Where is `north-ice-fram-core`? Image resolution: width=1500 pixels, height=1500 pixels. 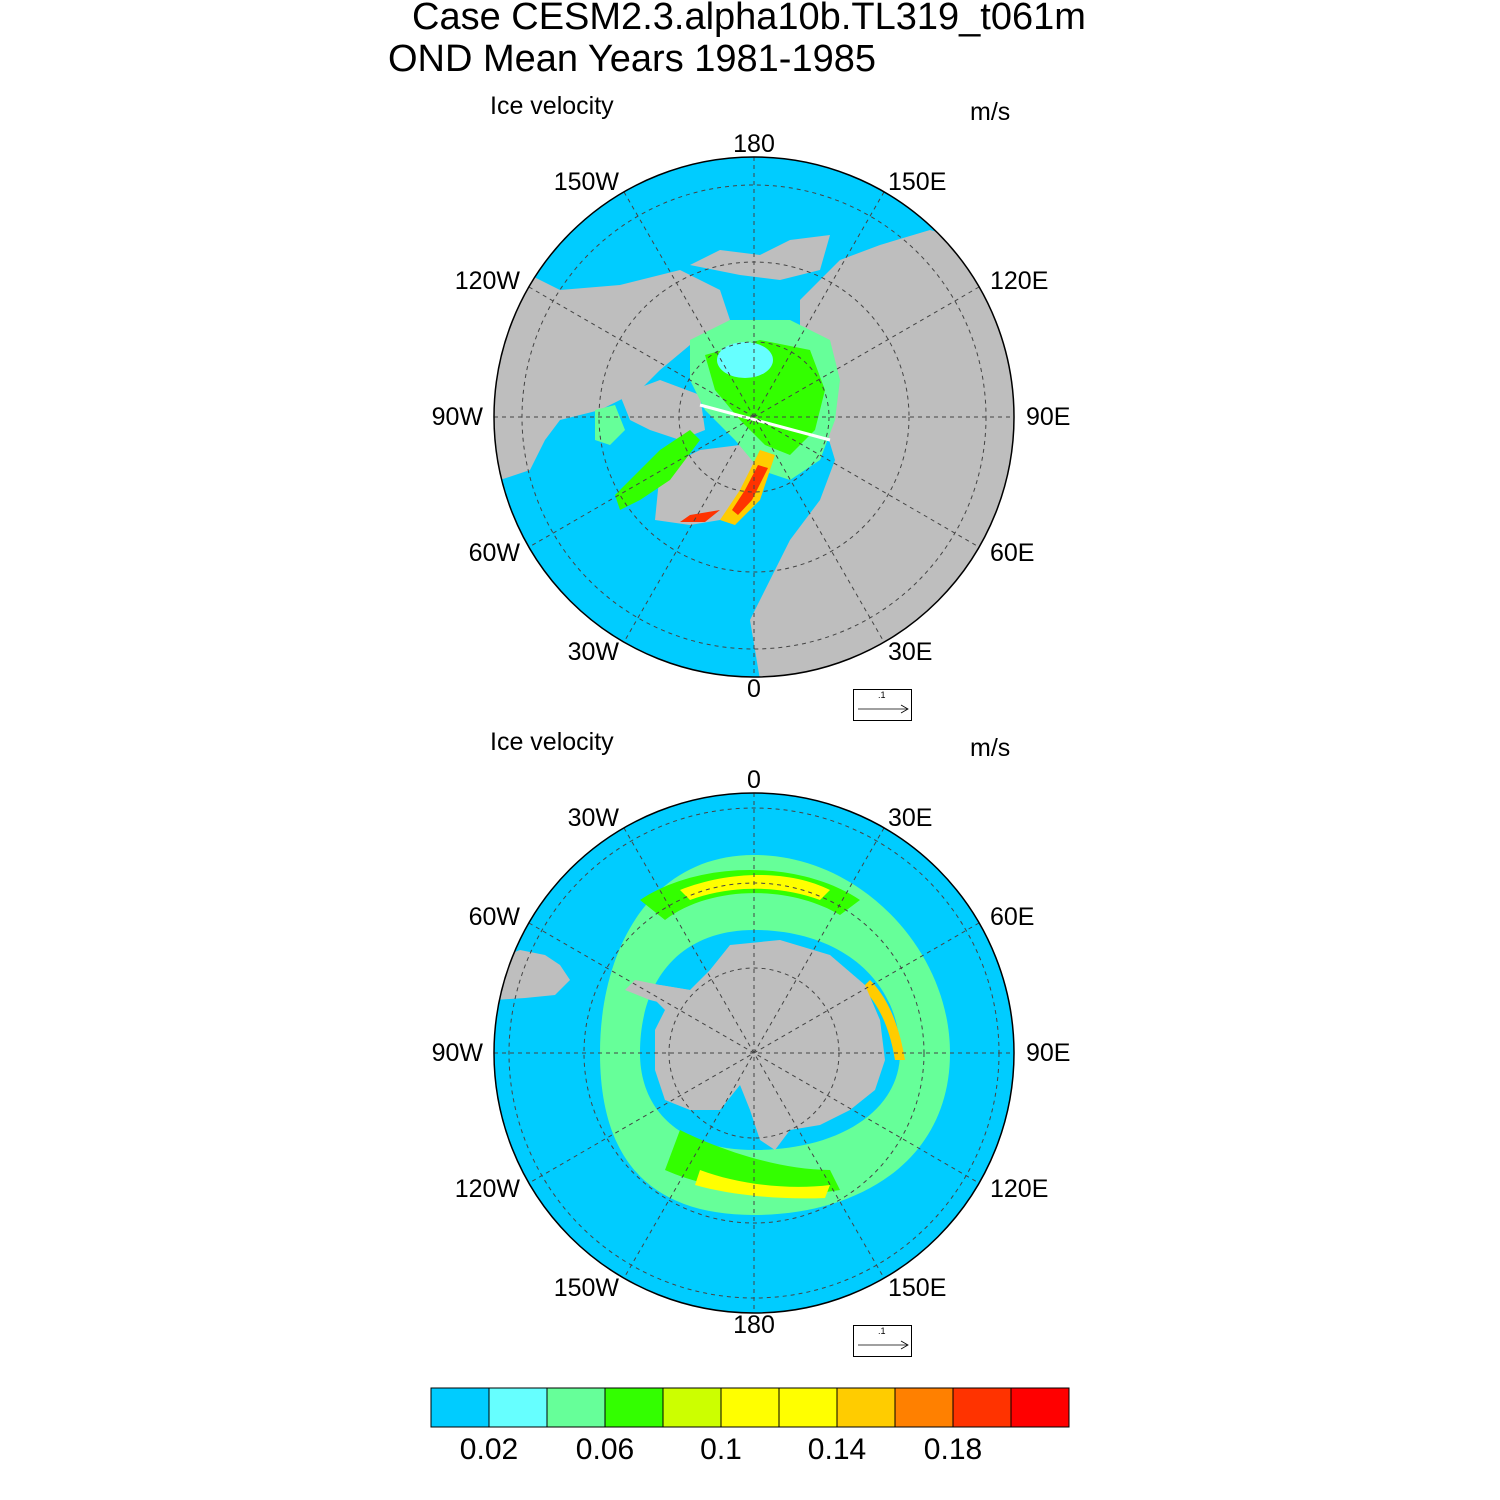 north-ice-fram-core is located at coordinates (750, 490).